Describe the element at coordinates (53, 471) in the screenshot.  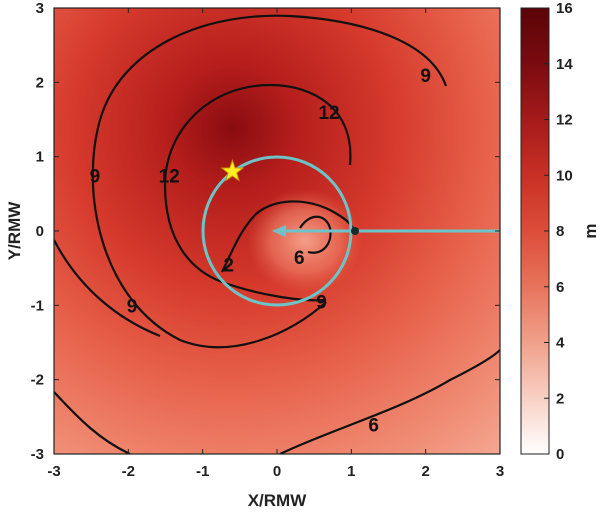
I see `x-tick-label: -3` at that location.